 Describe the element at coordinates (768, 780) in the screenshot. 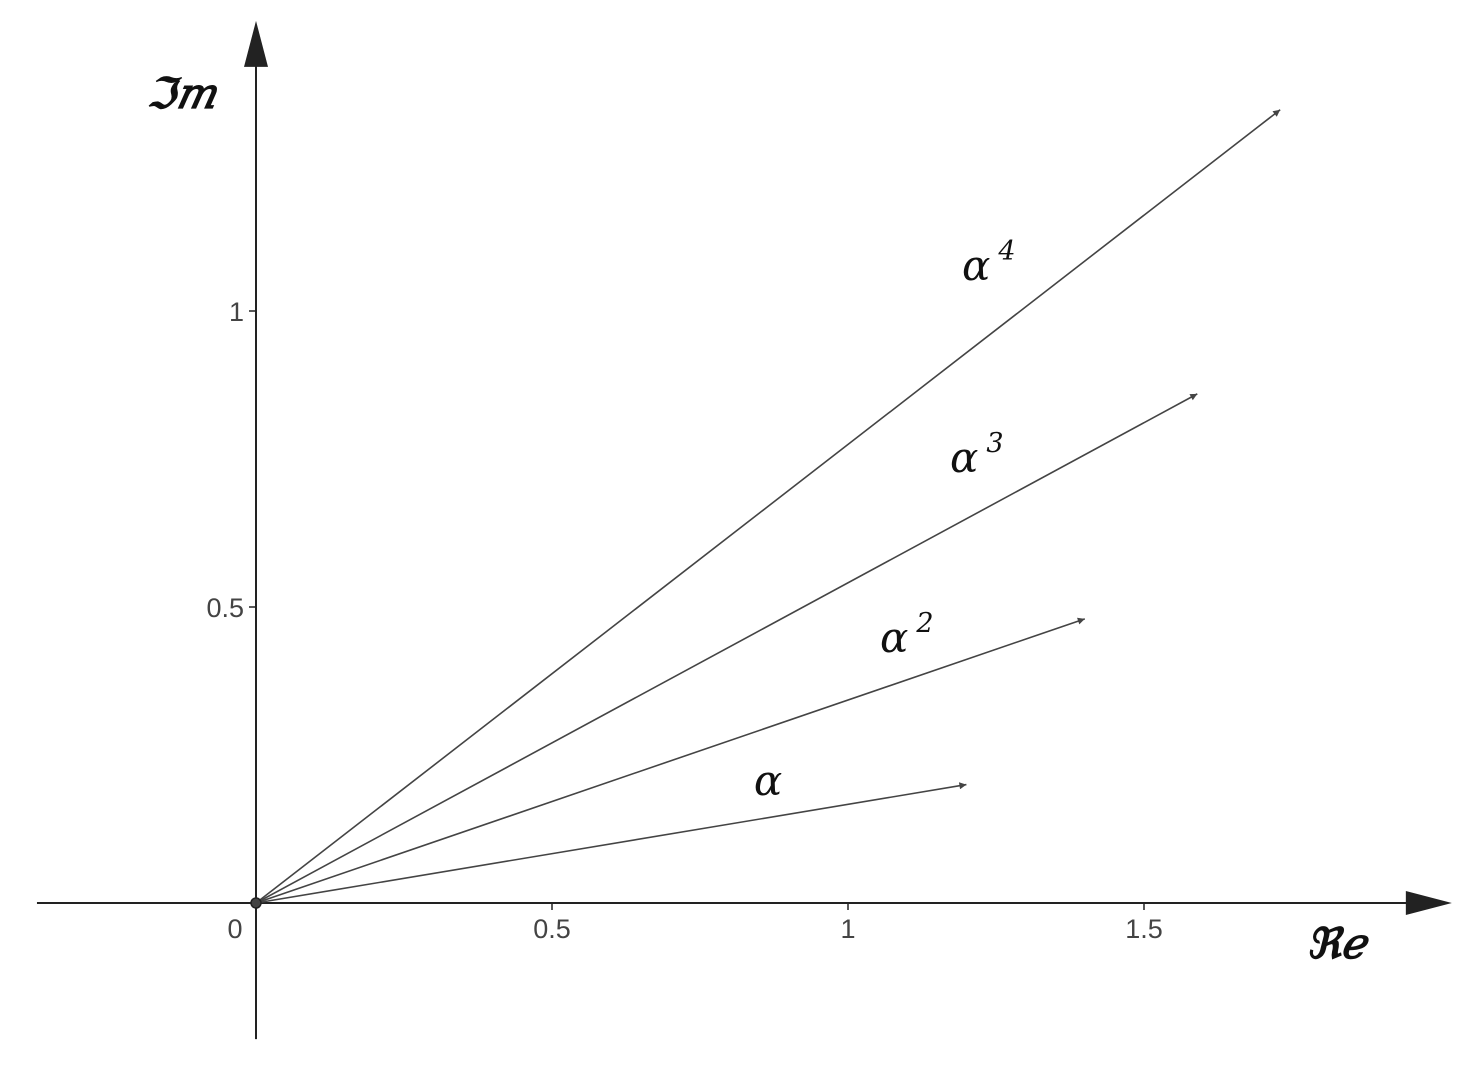

I see `vector-label: α` at that location.